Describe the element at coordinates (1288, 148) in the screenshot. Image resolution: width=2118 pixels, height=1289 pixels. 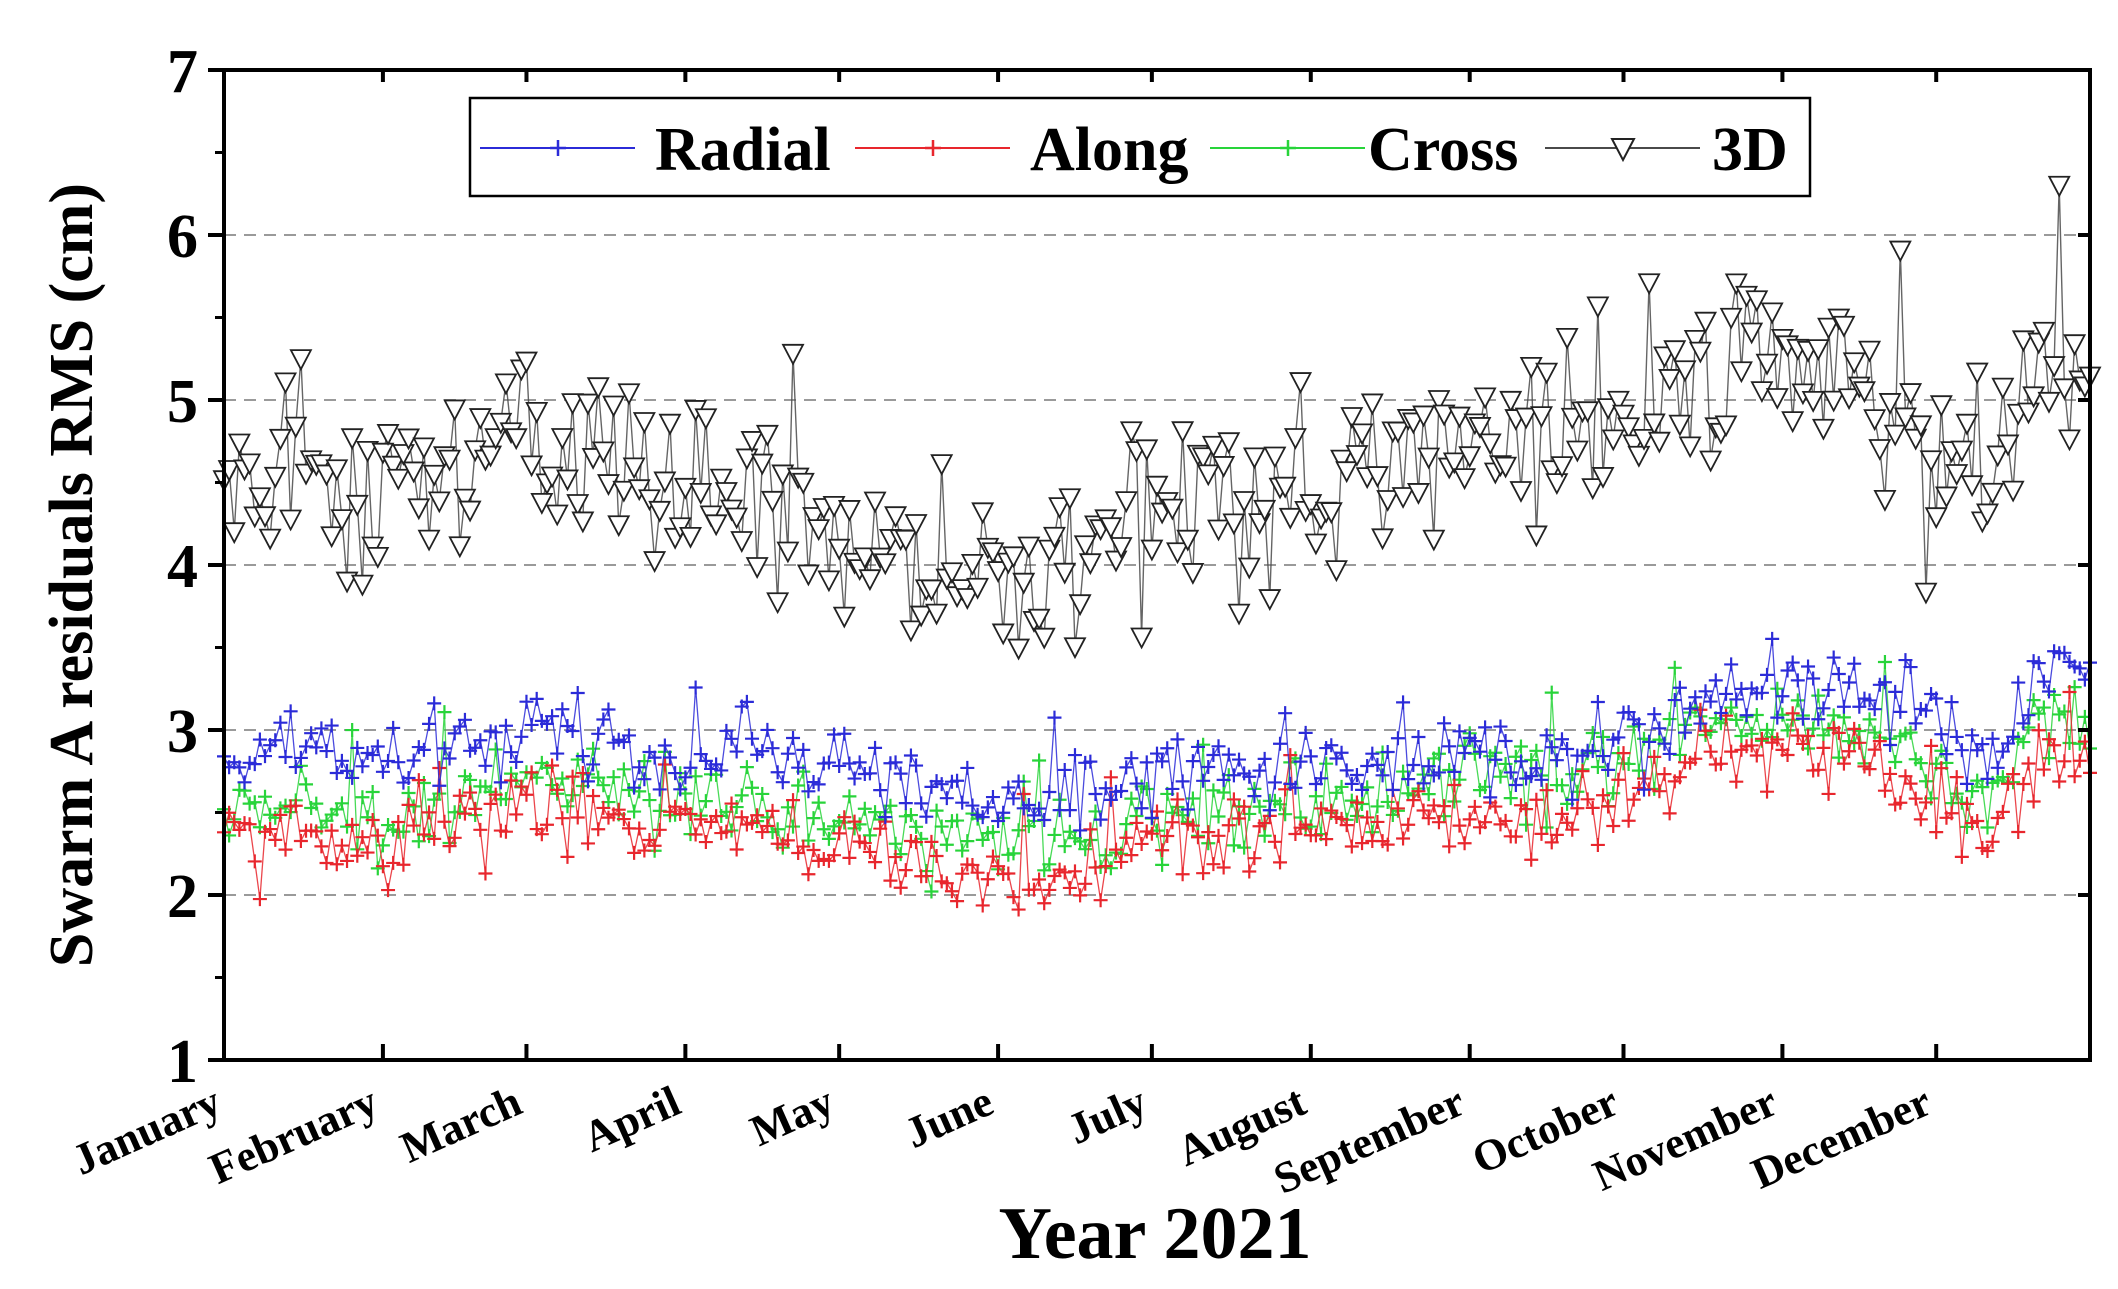
I see `legend-marker-cross` at that location.